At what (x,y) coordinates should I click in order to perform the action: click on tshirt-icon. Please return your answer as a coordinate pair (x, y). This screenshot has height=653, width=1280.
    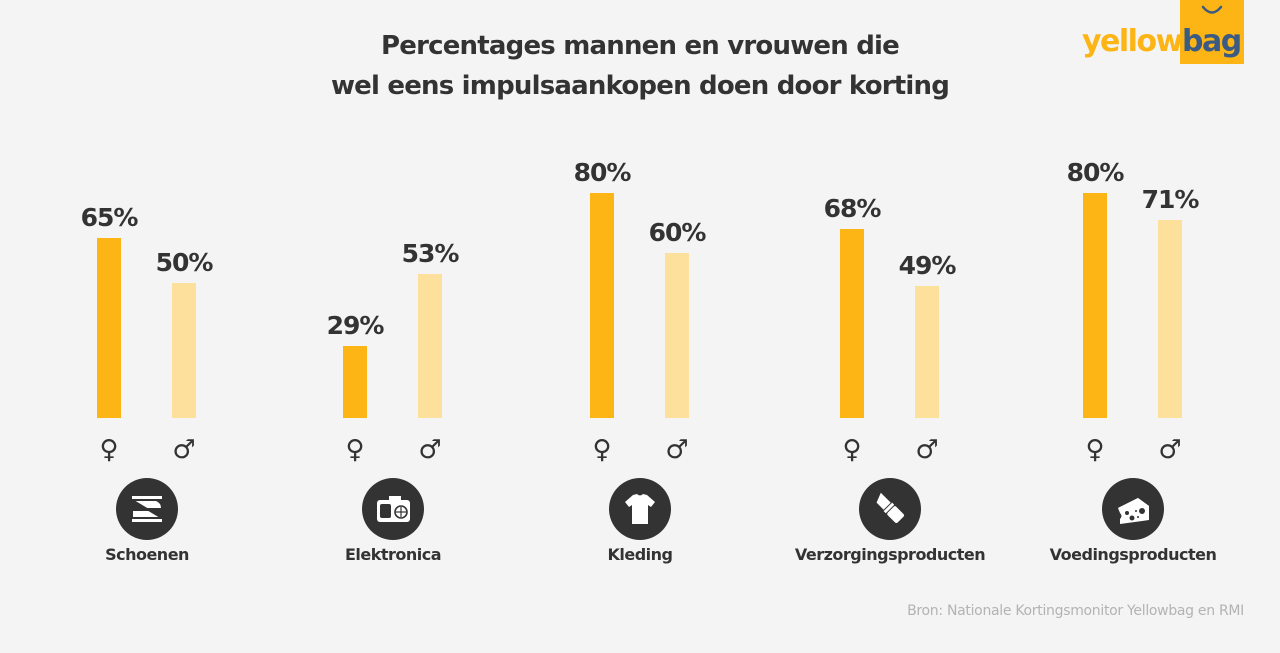
    Looking at the image, I should click on (640, 509).